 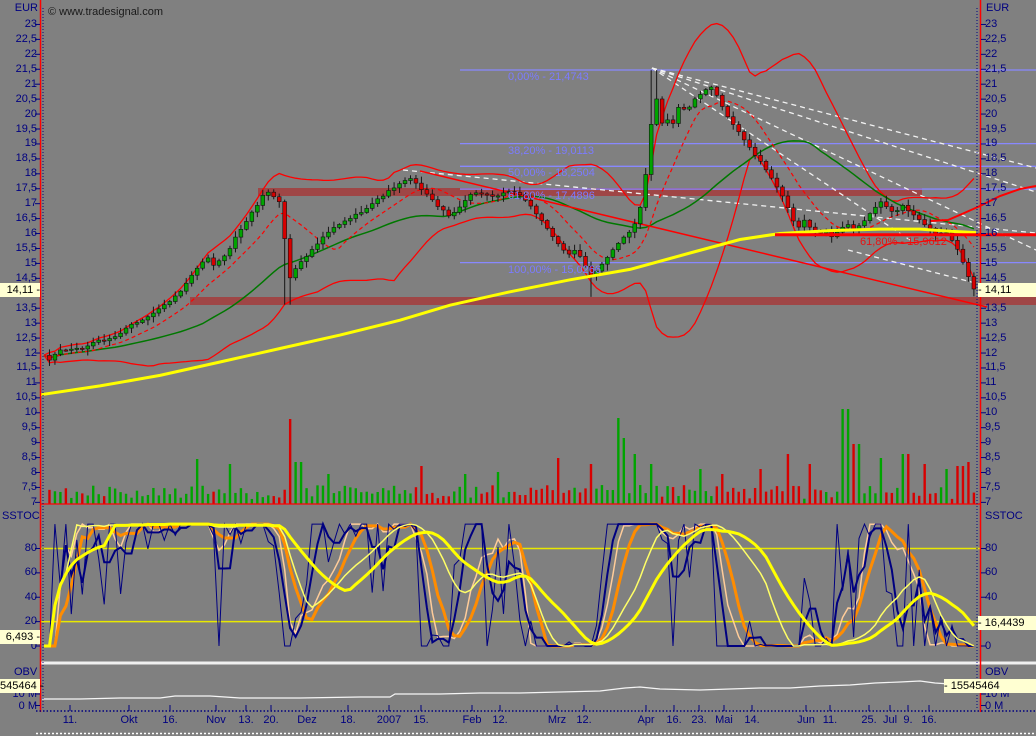 What do you see at coordinates (903, 242) in the screenshot?
I see `fib-label-red-618: 61,80% - 15,9612` at bounding box center [903, 242].